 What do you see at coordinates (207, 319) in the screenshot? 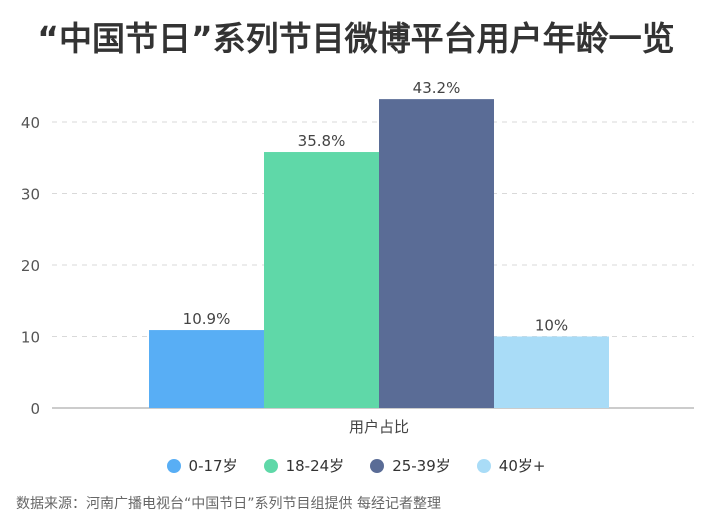
I see `bar-value-label: 10.9%` at bounding box center [207, 319].